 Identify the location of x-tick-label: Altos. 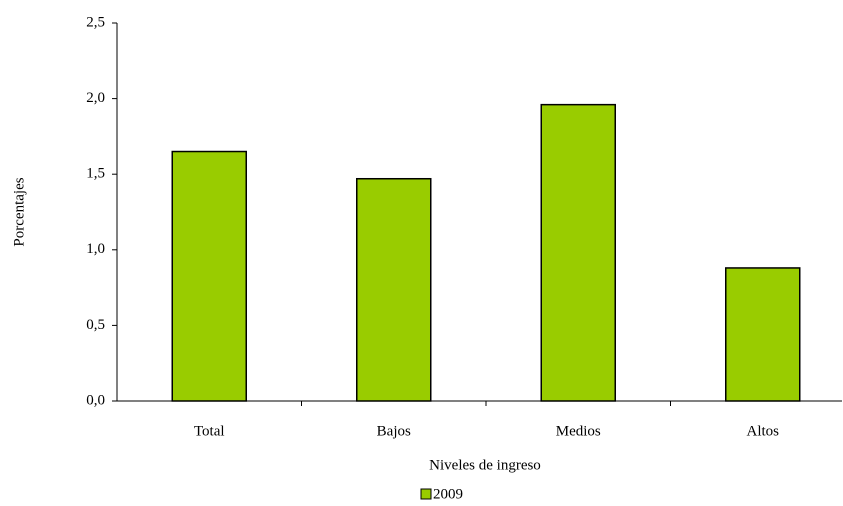
(762, 431).